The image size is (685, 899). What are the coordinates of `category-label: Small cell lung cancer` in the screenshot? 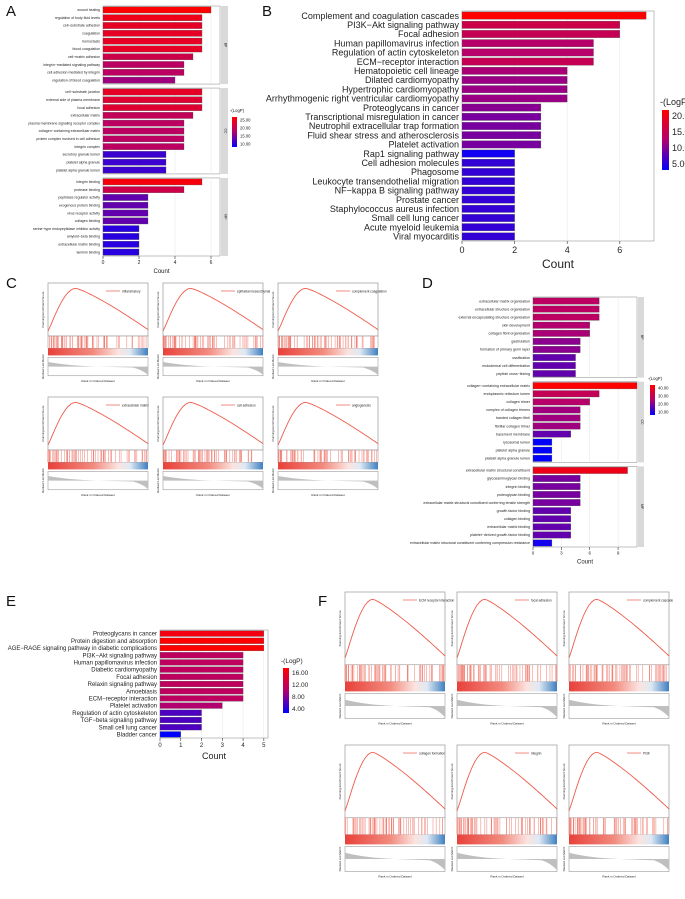 It's located at (415, 218).